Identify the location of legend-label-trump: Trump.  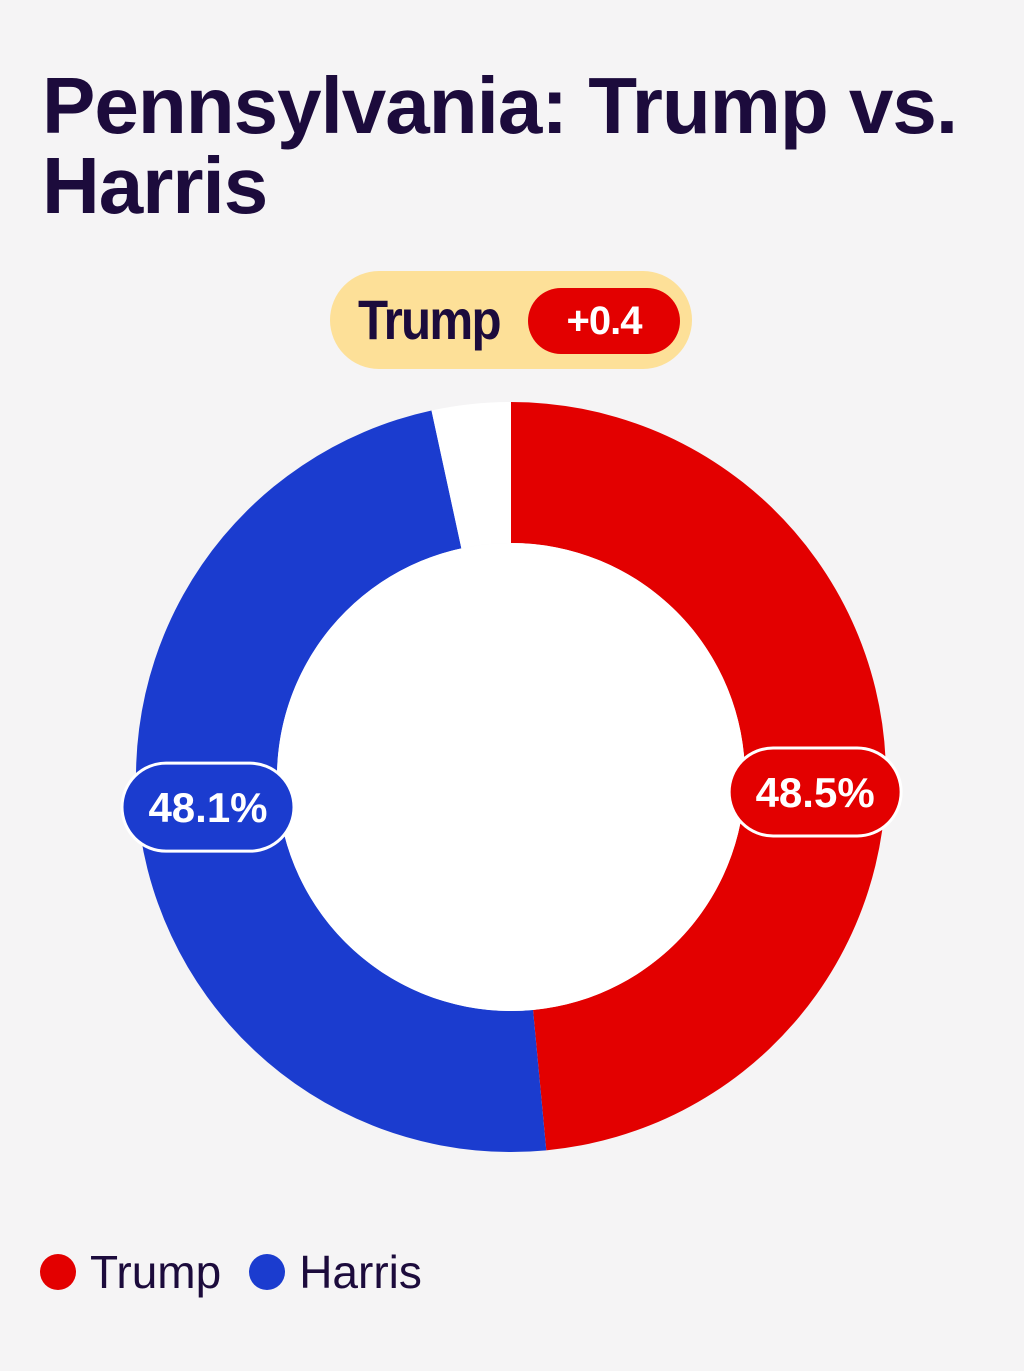
(156, 1272).